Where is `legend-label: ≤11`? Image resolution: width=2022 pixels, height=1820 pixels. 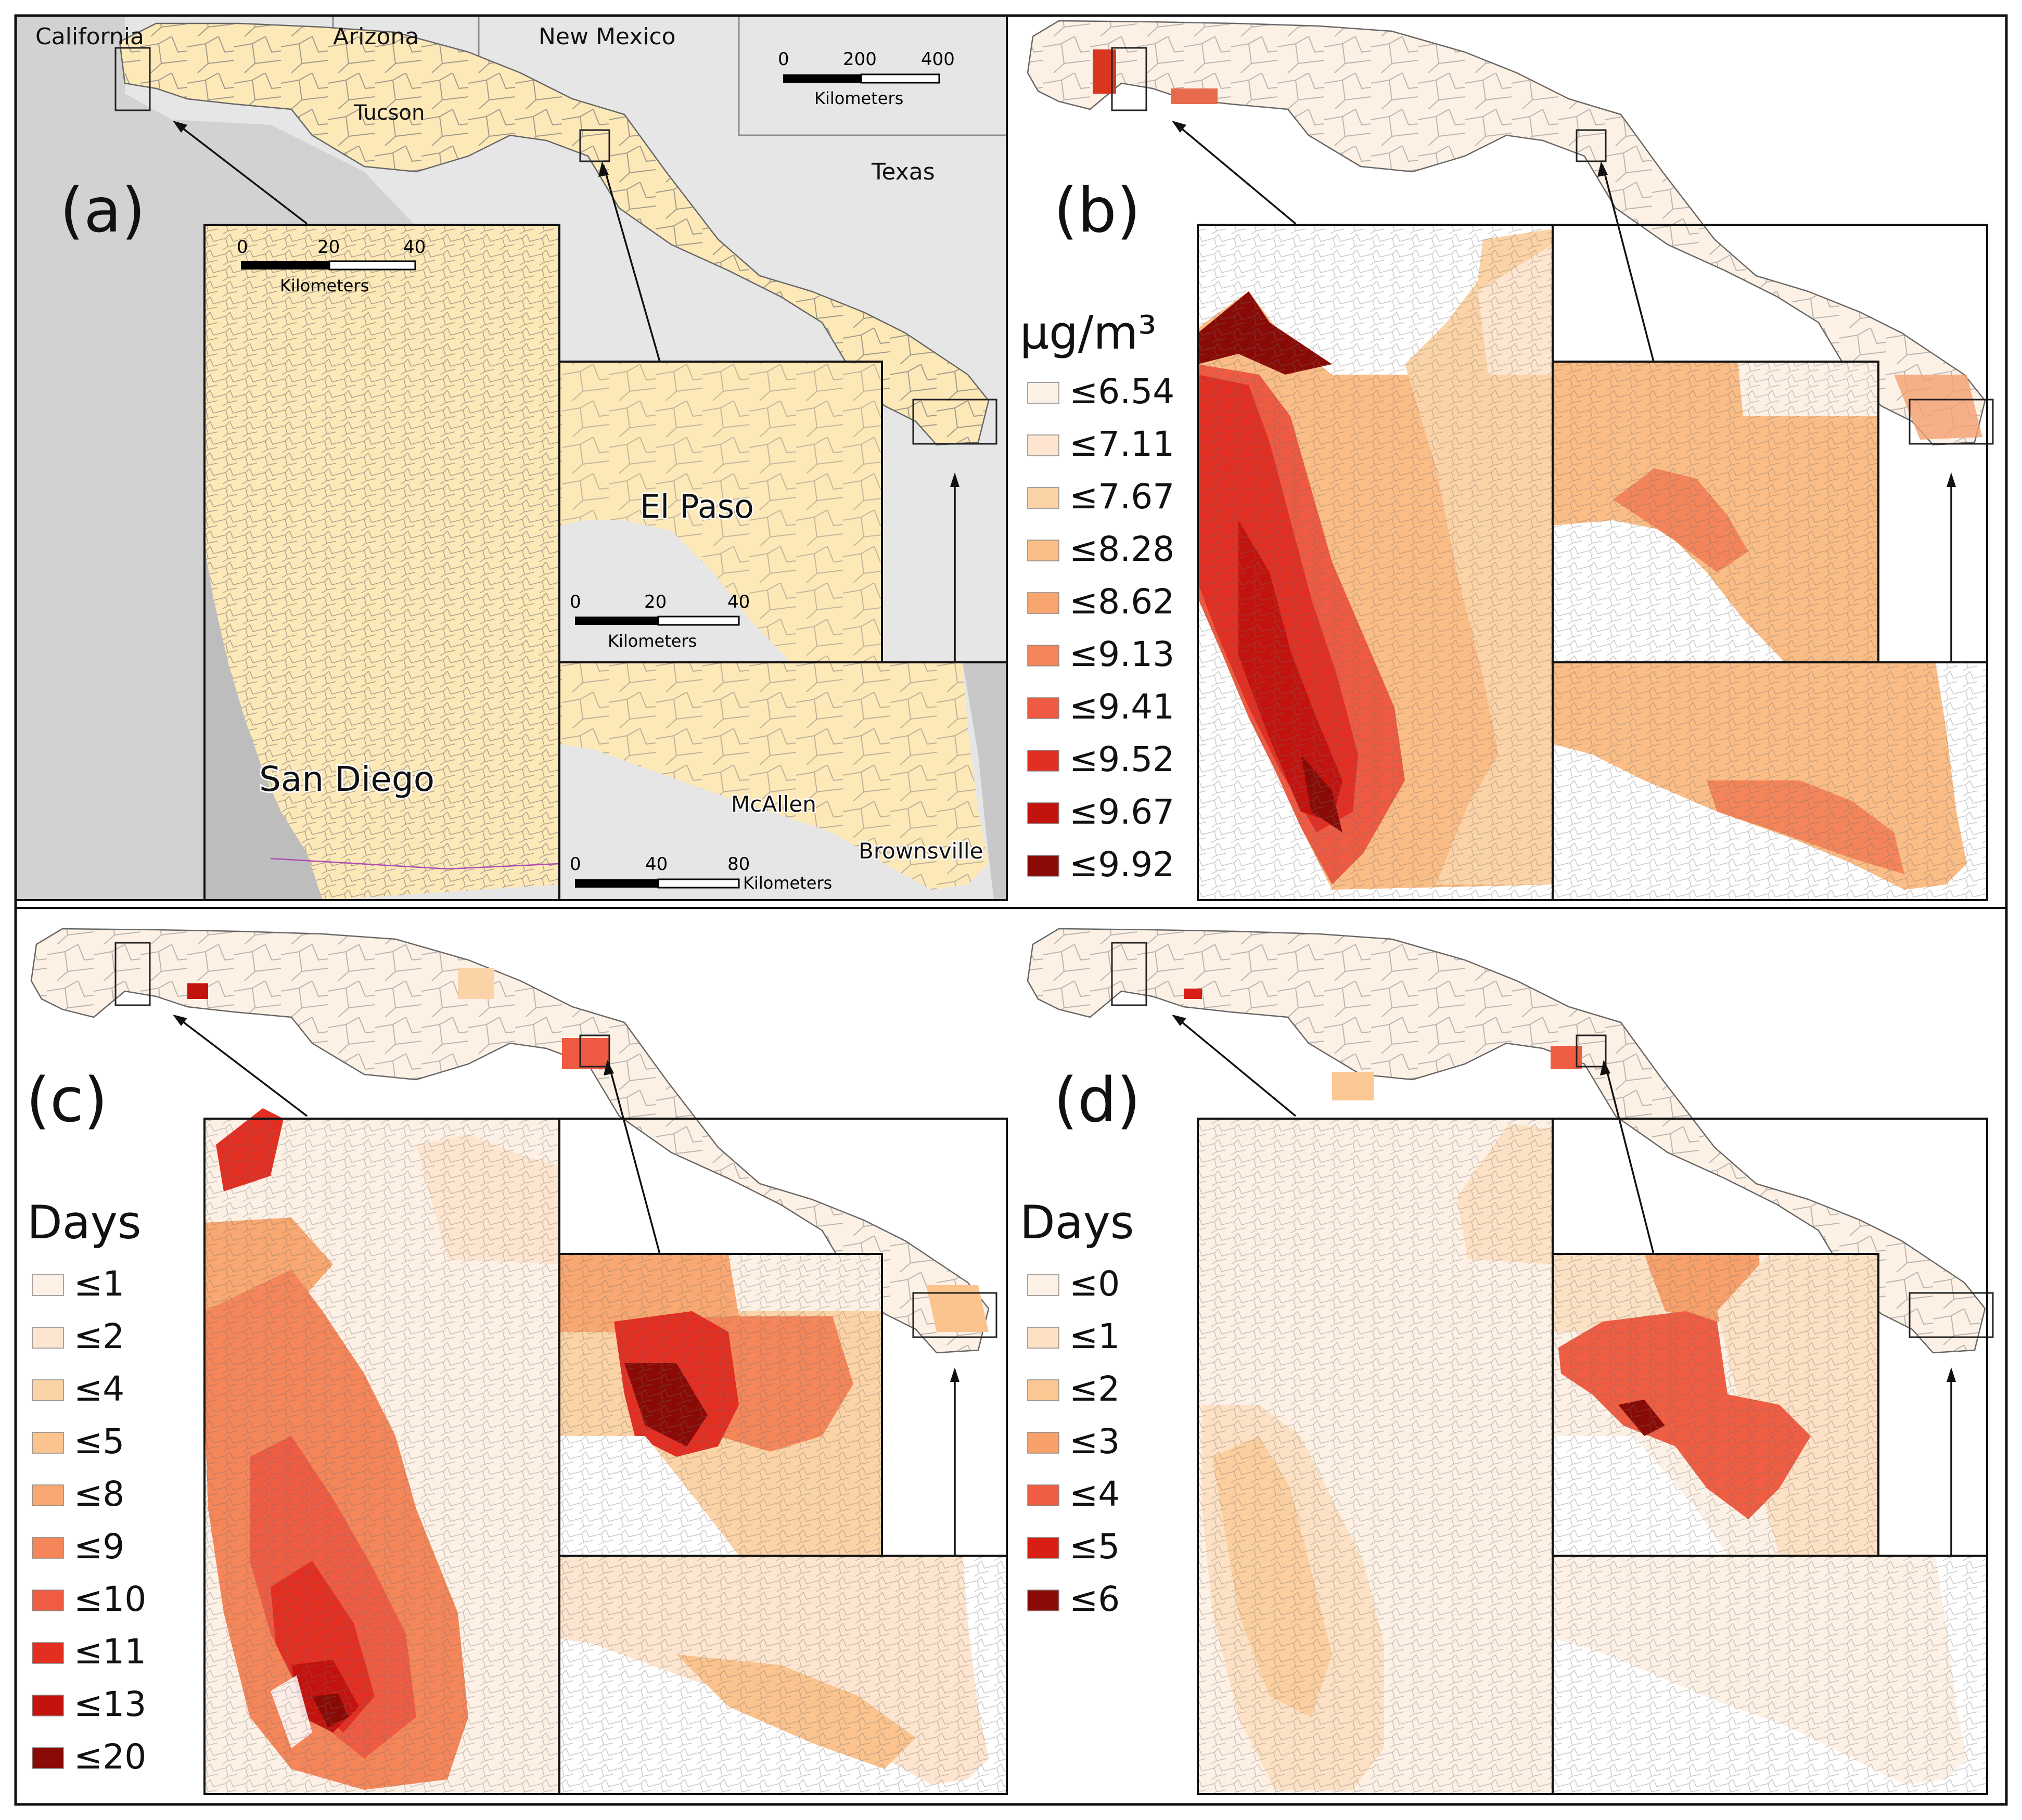 legend-label: ≤11 is located at coordinates (110, 1652).